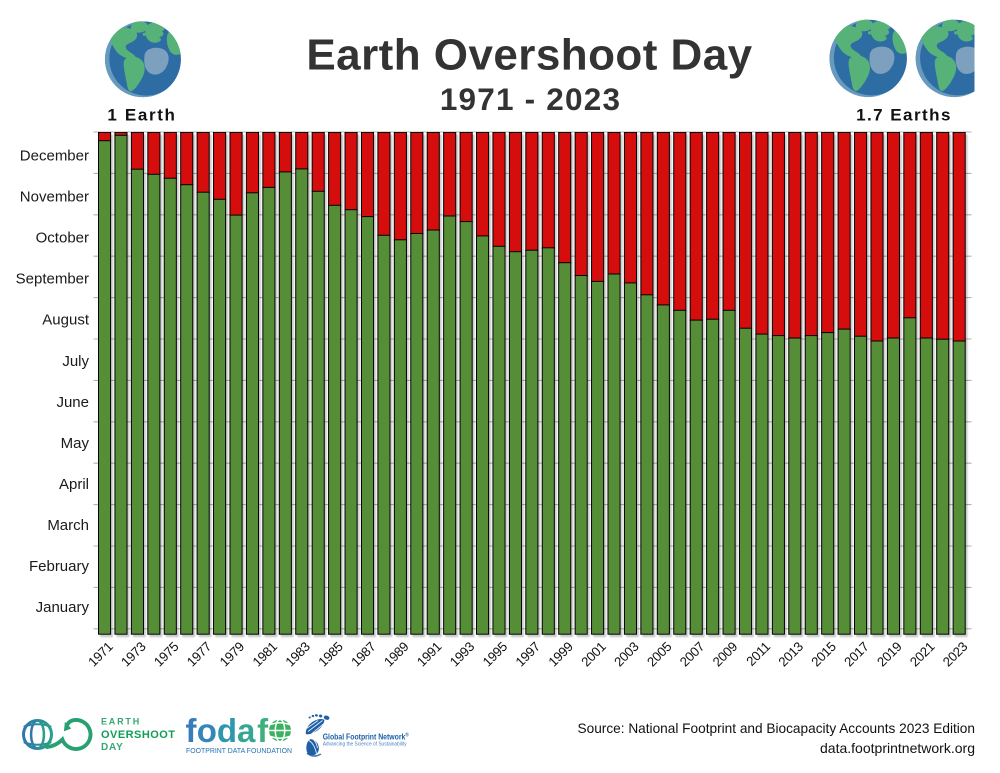 This screenshot has width=1000, height=773. I want to click on svg-text: d, so click(227, 730).